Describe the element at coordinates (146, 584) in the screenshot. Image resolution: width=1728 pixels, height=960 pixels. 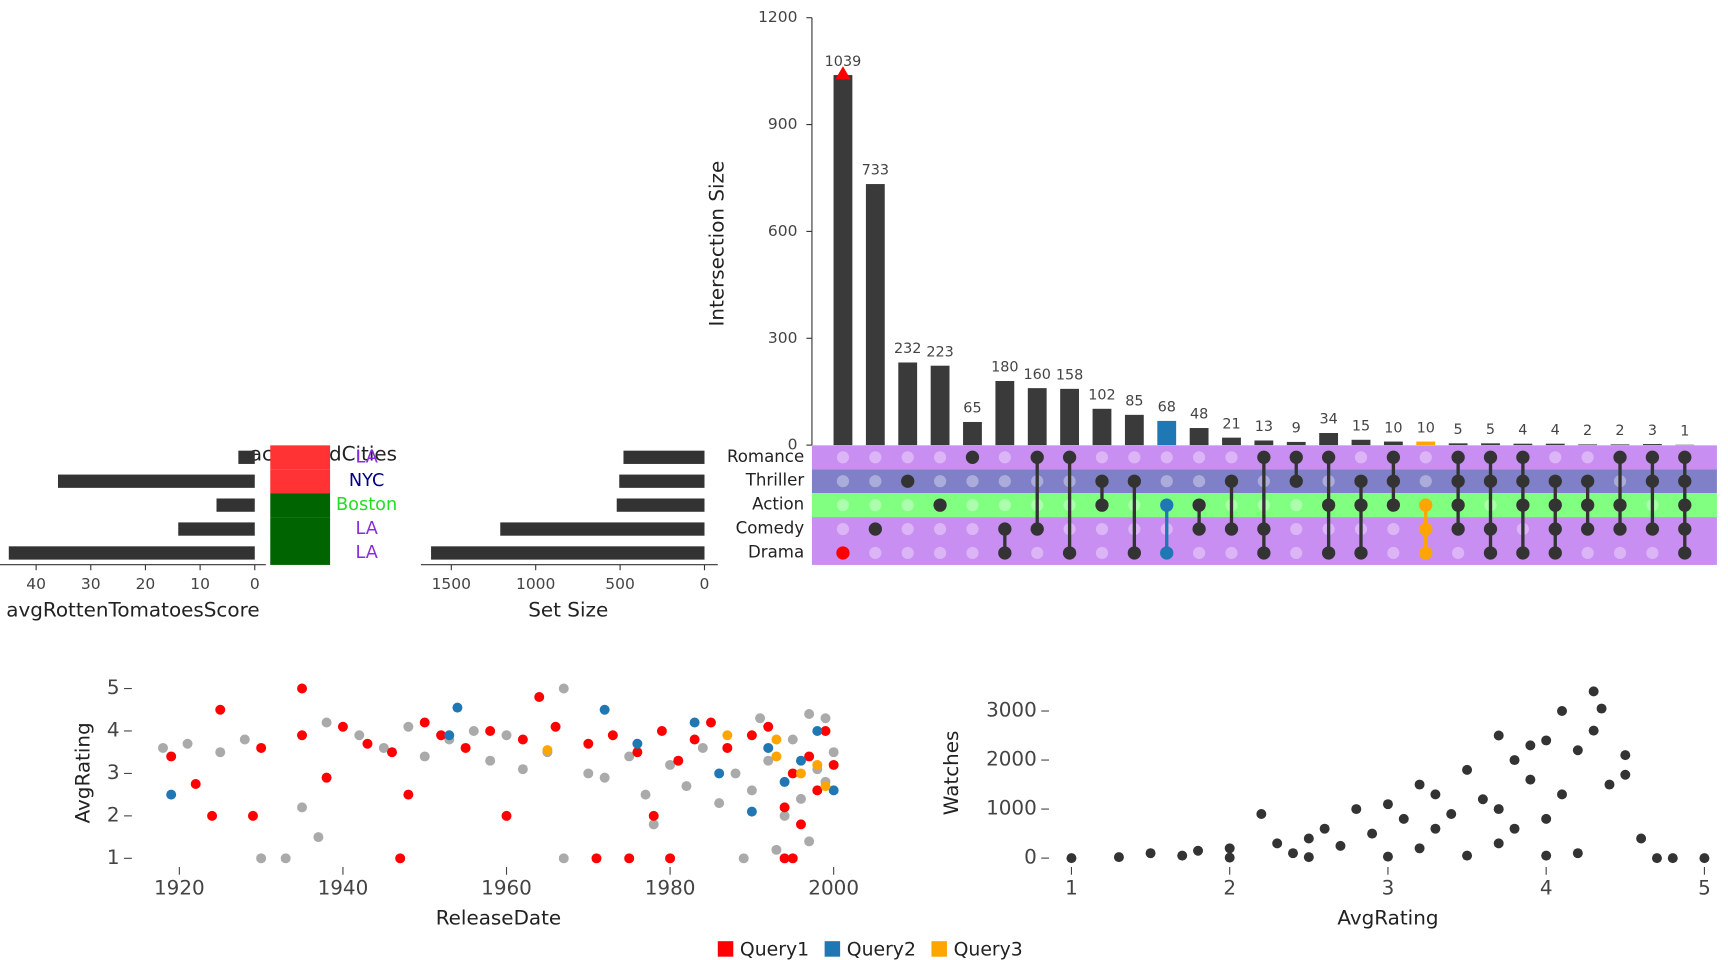
I see `x-tick-label: 20` at that location.